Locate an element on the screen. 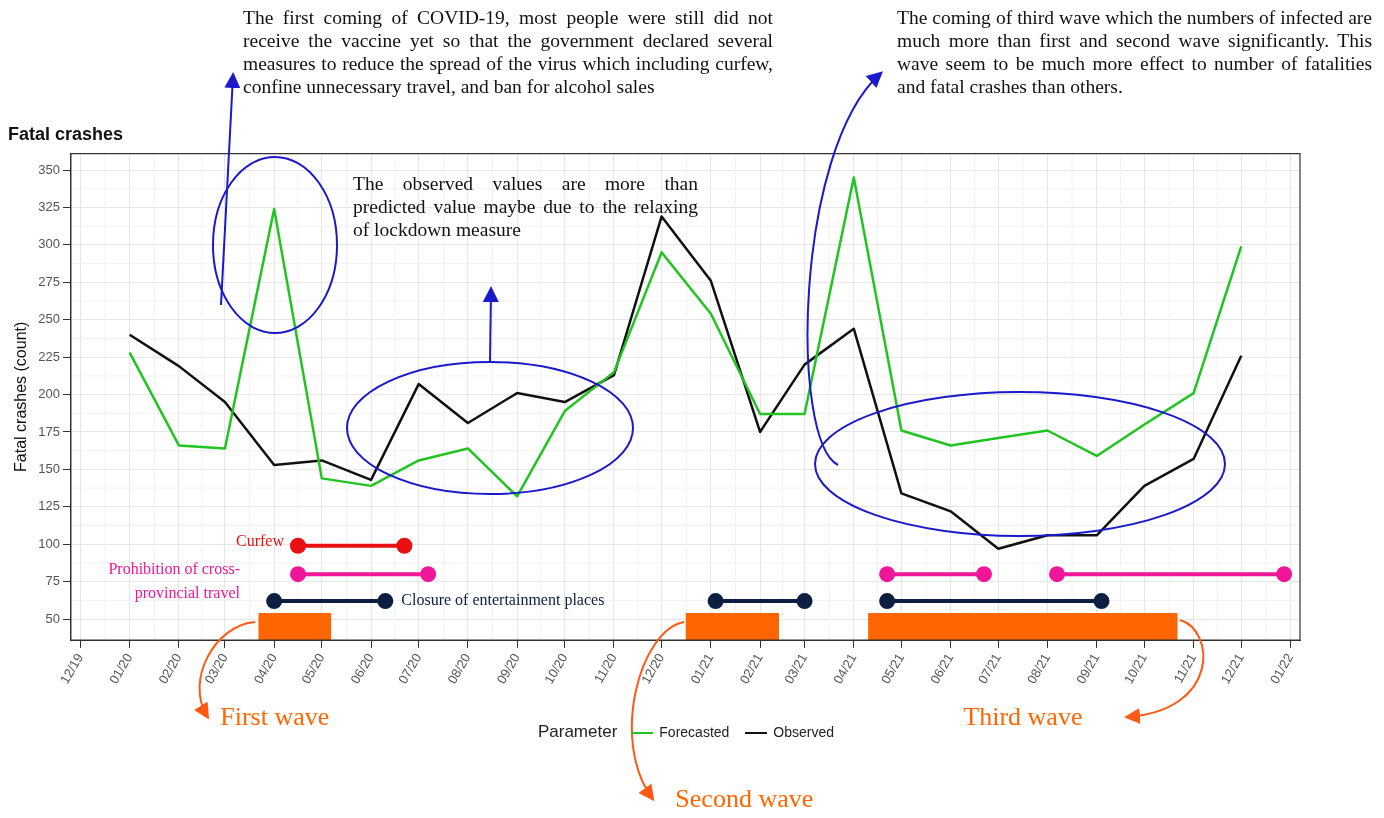 The height and width of the screenshot is (818, 1384). text: Third wave is located at coordinates (1023, 716).